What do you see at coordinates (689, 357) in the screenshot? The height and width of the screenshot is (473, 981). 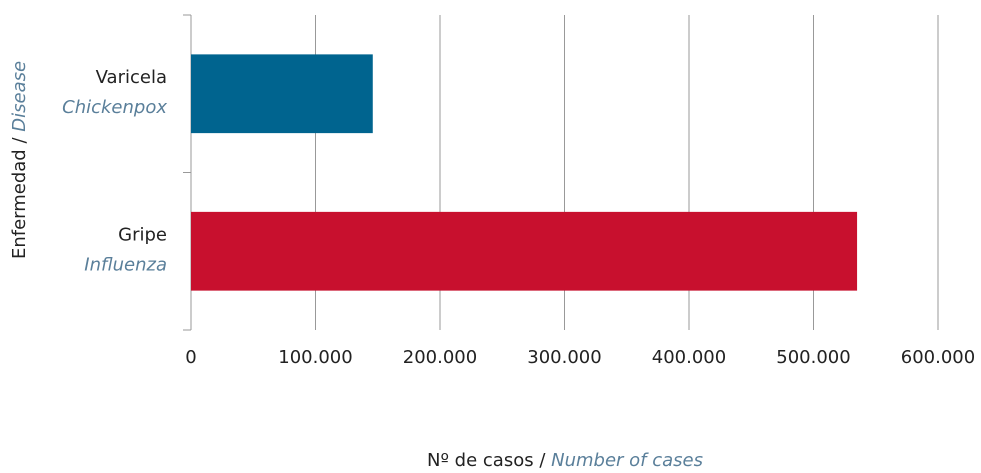 I see `x-tick-label: 400.000` at bounding box center [689, 357].